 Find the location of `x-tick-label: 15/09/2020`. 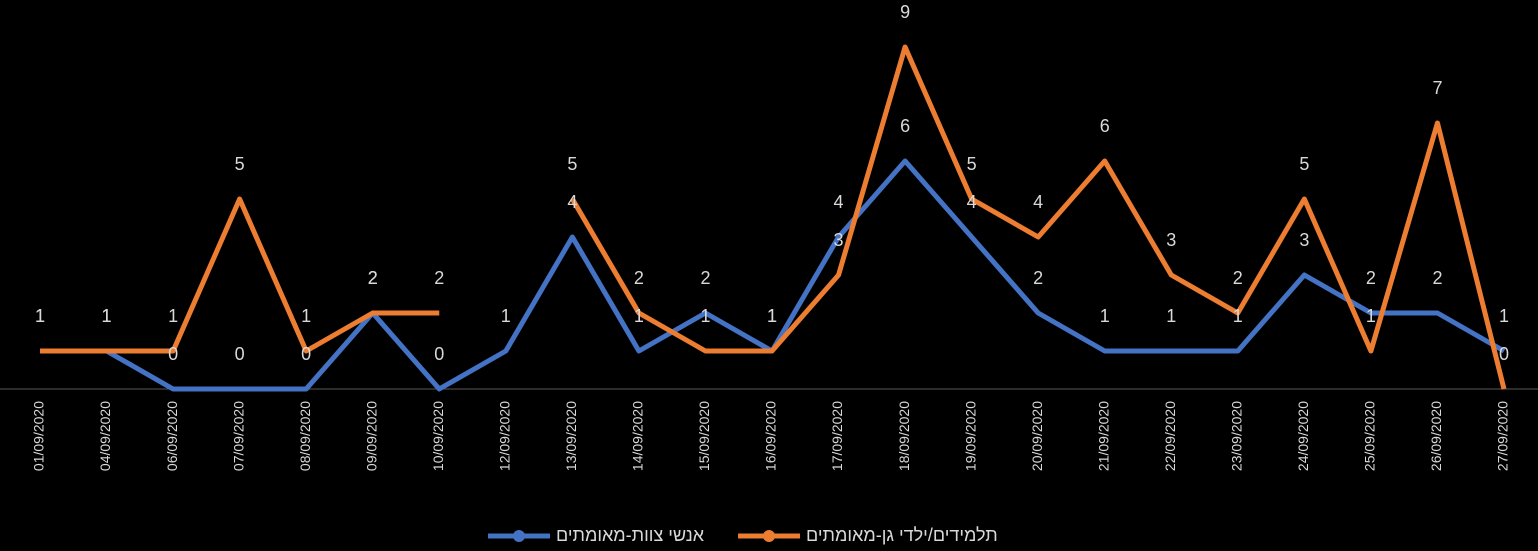

x-tick-label: 15/09/2020 is located at coordinates (704, 436).